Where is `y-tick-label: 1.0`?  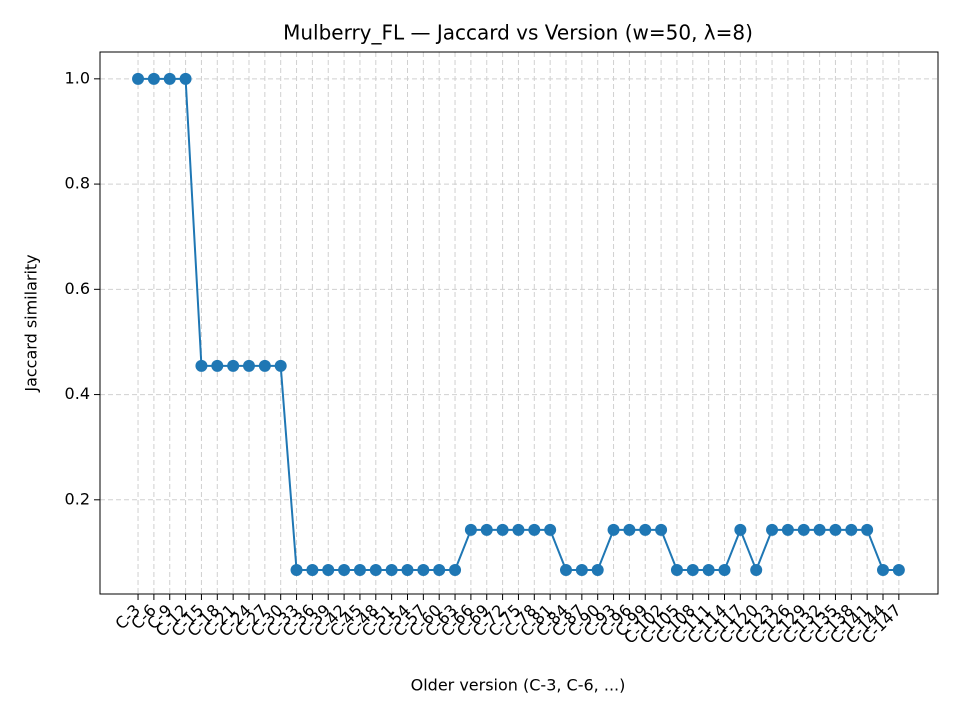
y-tick-label: 1.0 is located at coordinates (77, 77).